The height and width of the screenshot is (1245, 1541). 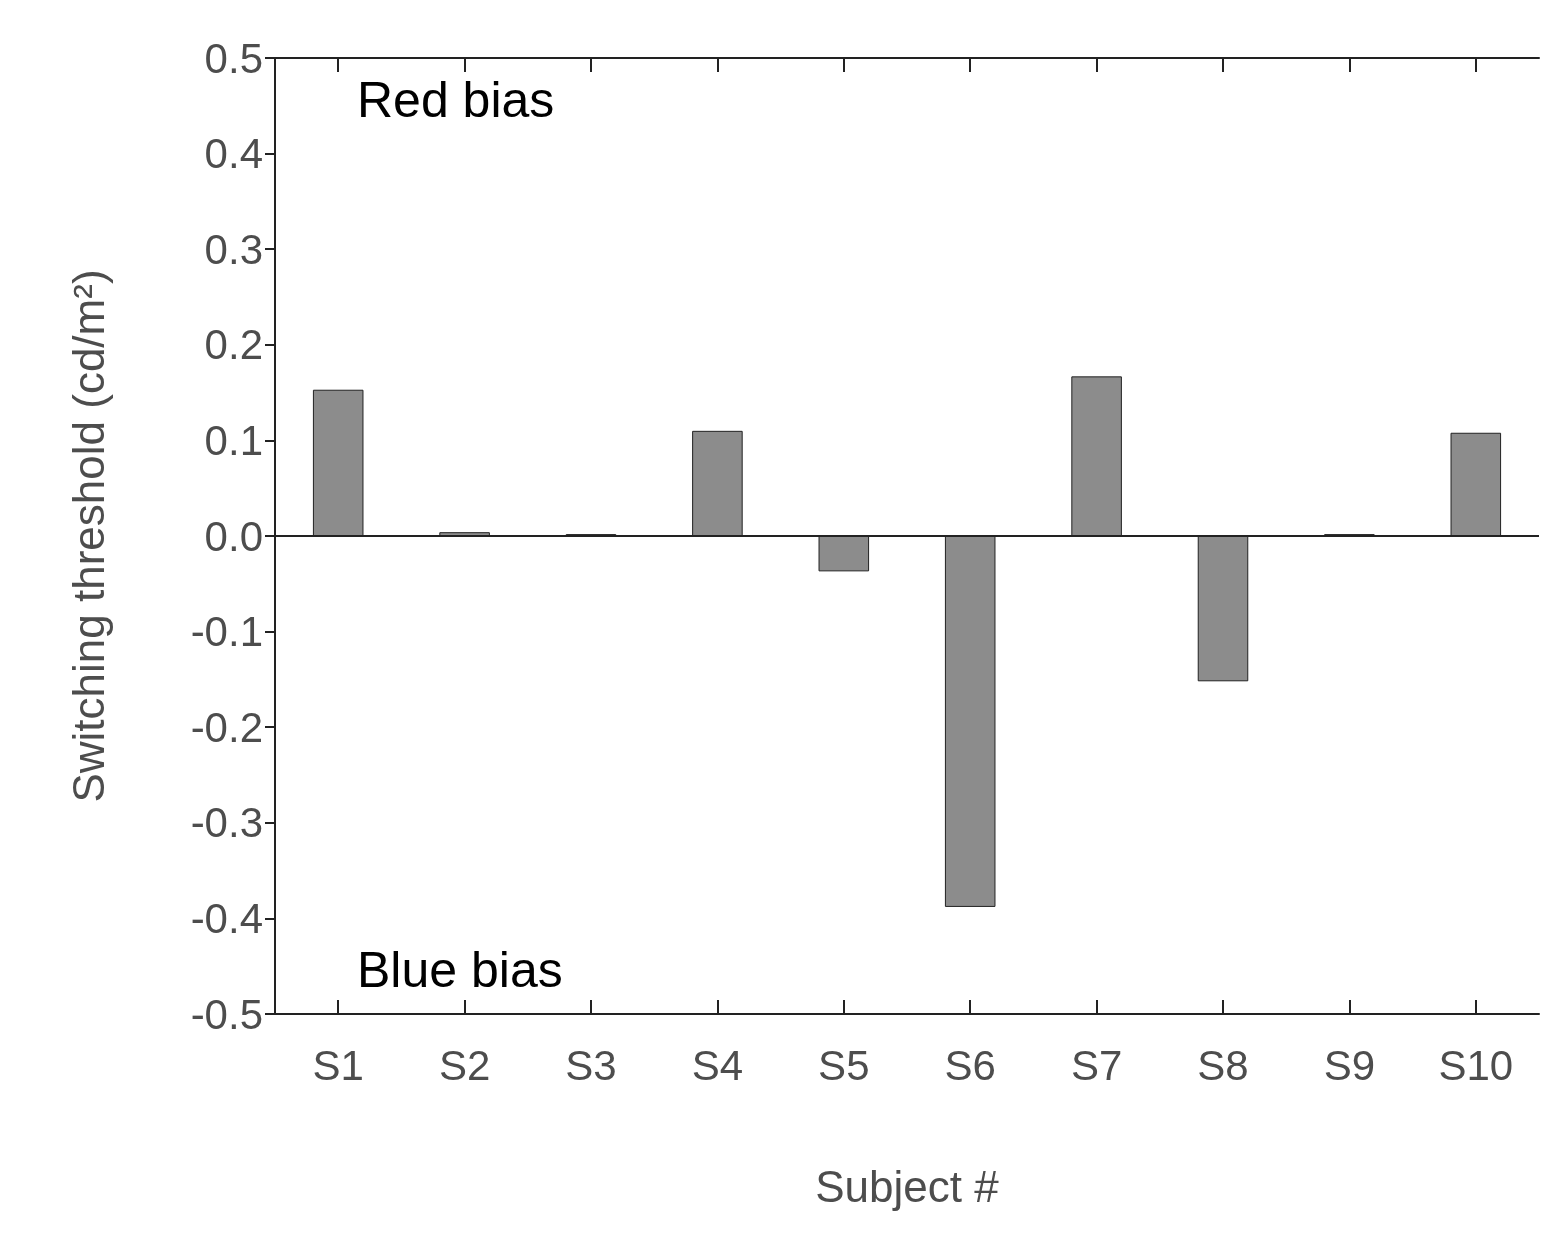 I want to click on x-tick-label: S7, so click(x=1096, y=1065).